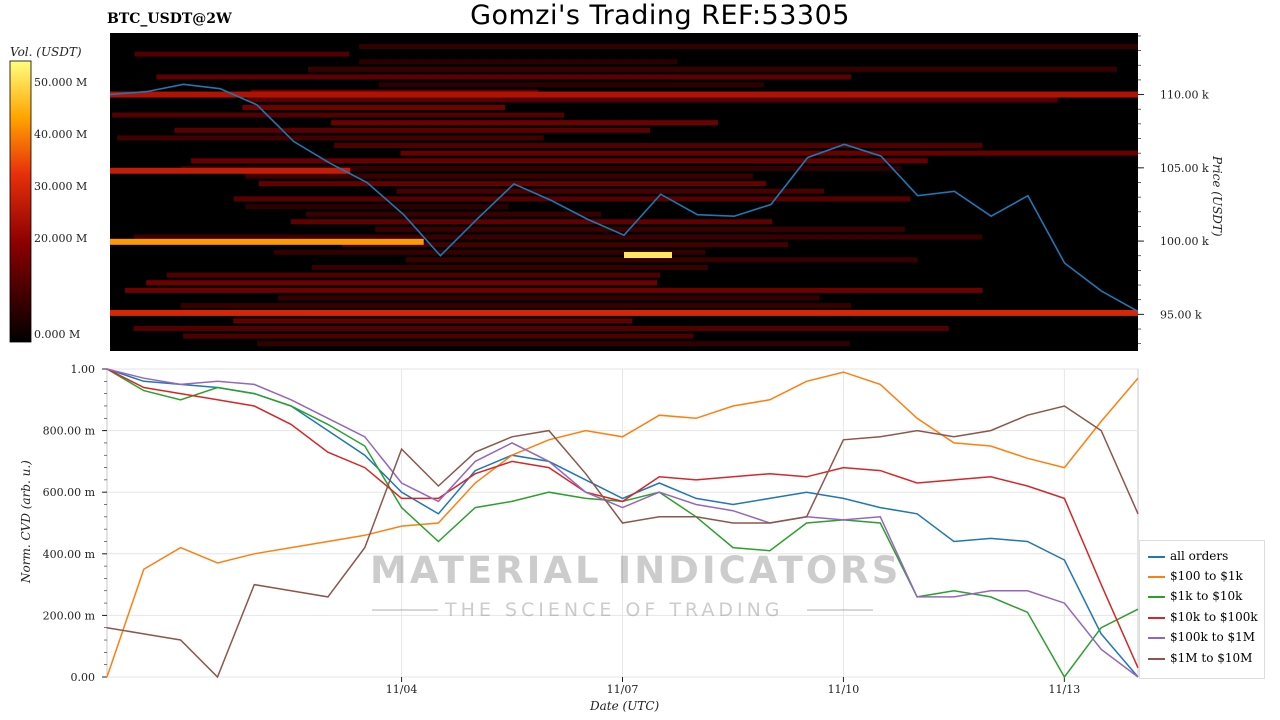  Describe the element at coordinates (1184, 241) in the screenshot. I see `price-tick-label: 100.00 k` at that location.